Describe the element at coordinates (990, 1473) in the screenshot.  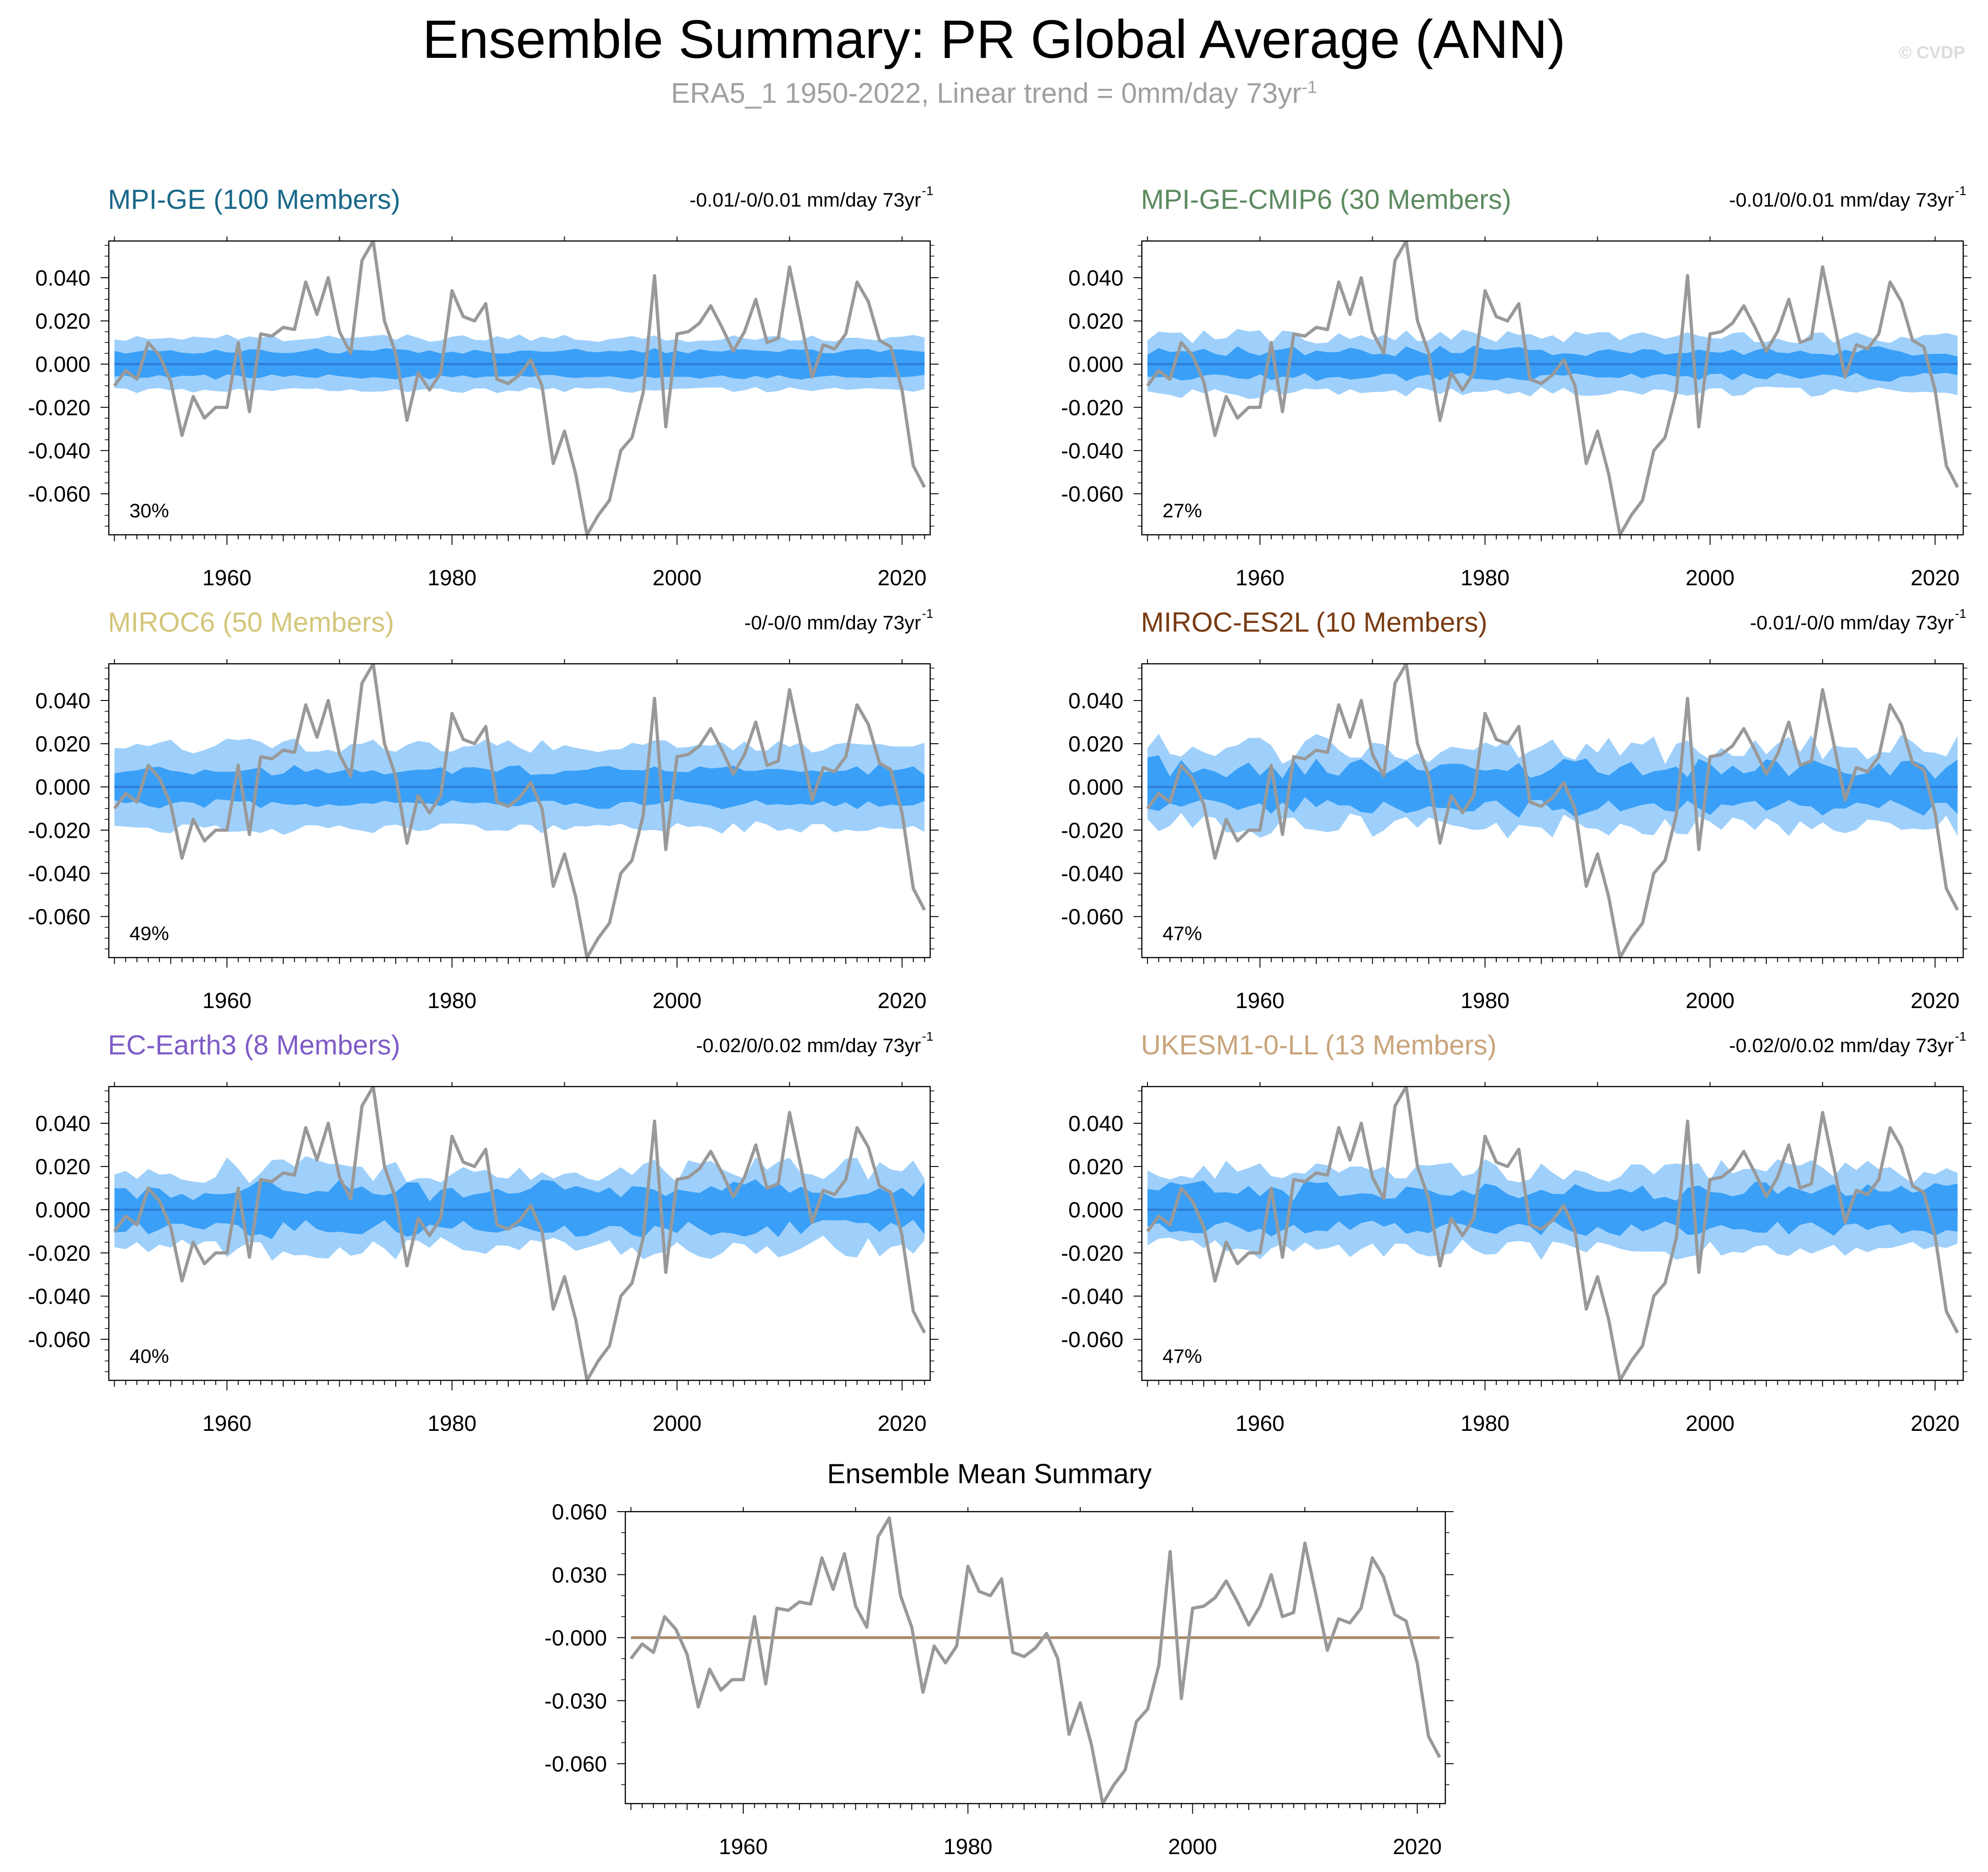
I see `panel-title: Ensemble Mean Summary` at that location.